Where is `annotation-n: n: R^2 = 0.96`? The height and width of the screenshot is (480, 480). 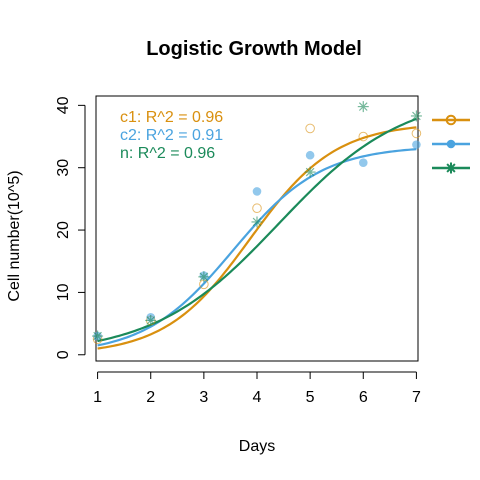 annotation-n: n: R^2 = 0.96 is located at coordinates (167, 153).